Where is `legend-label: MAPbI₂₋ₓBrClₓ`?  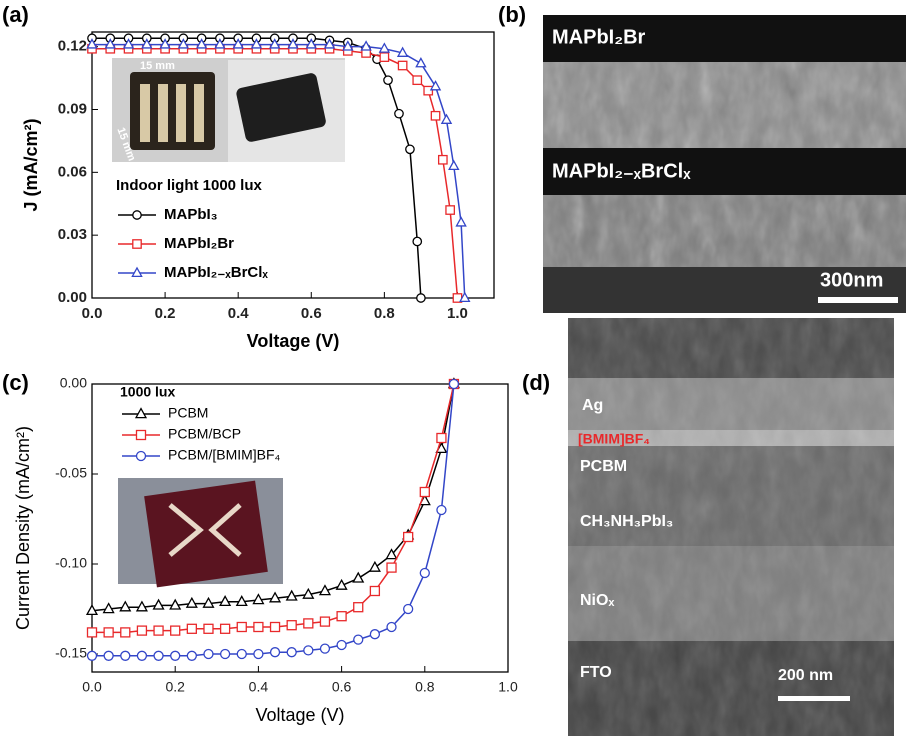
legend-label: MAPbI₂₋ₓBrClₓ is located at coordinates (216, 272).